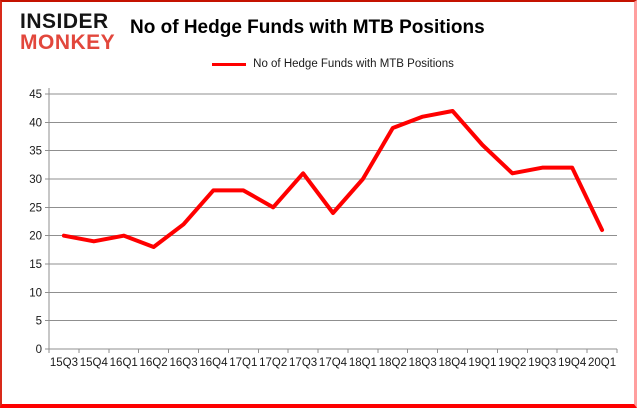  What do you see at coordinates (602, 363) in the screenshot?
I see `x-axis-tick-label: 20Q1` at bounding box center [602, 363].